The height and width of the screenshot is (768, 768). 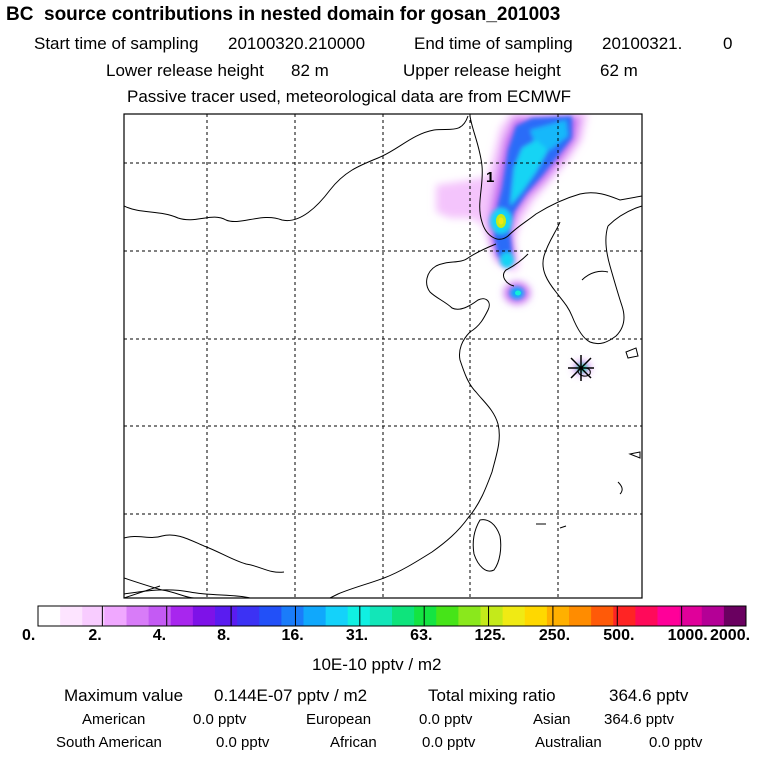 What do you see at coordinates (492, 695) in the screenshot?
I see `total-mixing-label: Total mixing ratio` at bounding box center [492, 695].